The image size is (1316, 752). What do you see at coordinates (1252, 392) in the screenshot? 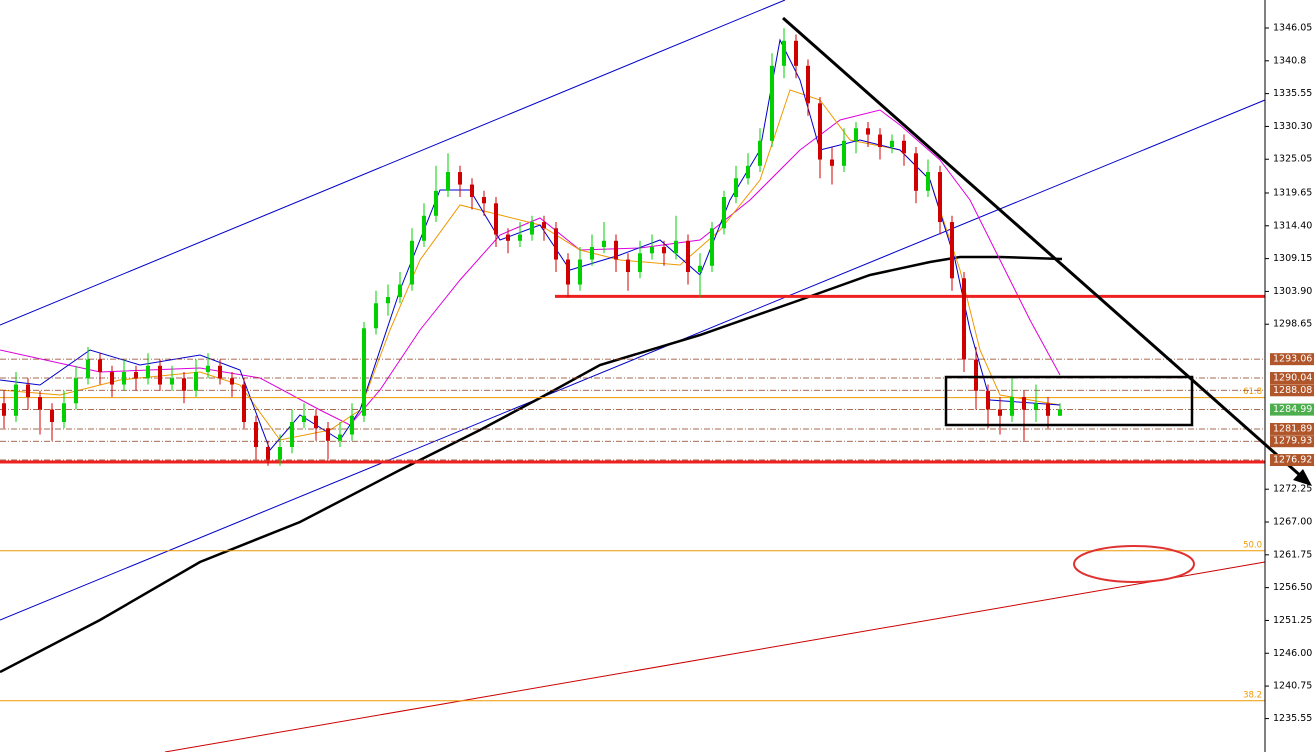
I see `fib-label: 61.8` at bounding box center [1252, 392].